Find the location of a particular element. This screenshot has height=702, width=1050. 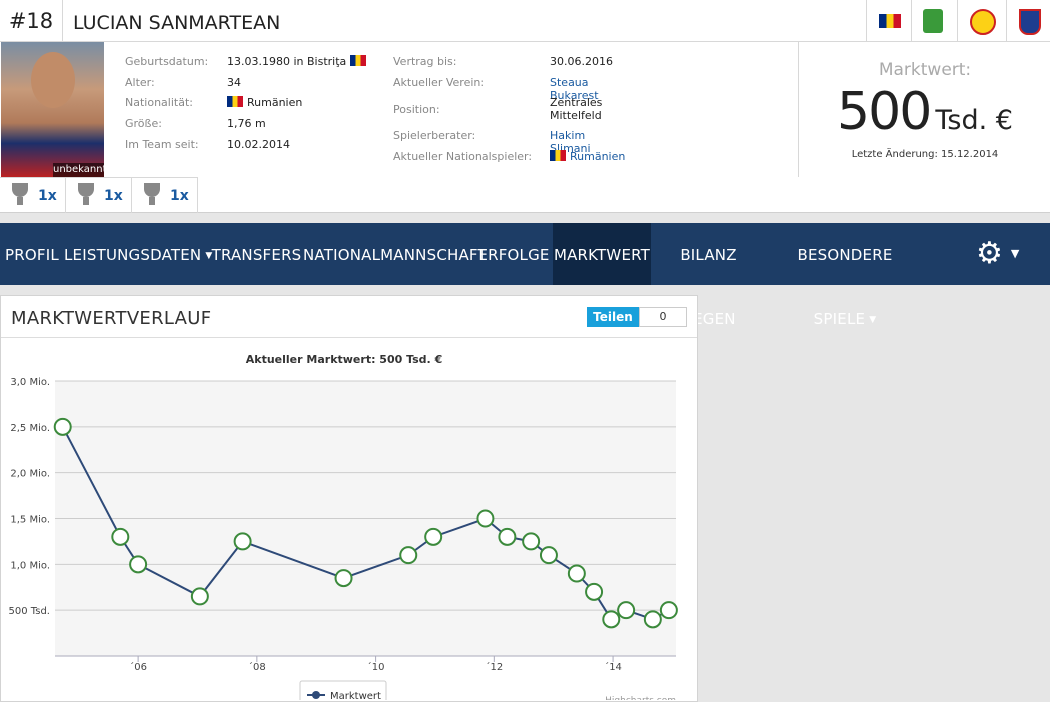

y-tick-label: 500 Tsd. is located at coordinates (29, 611).